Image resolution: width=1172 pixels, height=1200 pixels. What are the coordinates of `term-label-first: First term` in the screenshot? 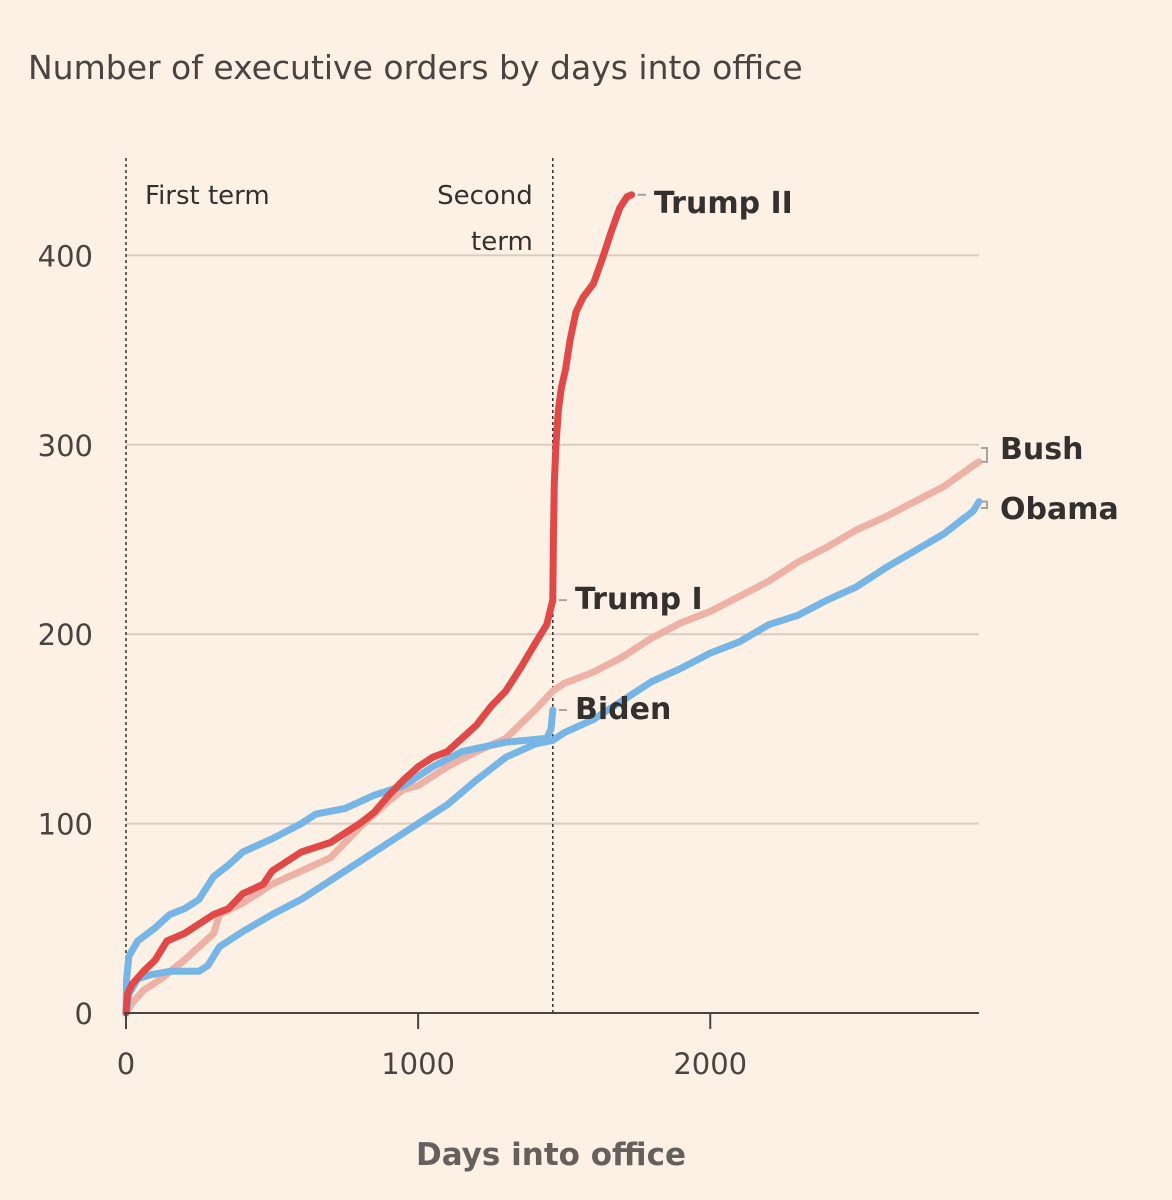 It's located at (207, 196).